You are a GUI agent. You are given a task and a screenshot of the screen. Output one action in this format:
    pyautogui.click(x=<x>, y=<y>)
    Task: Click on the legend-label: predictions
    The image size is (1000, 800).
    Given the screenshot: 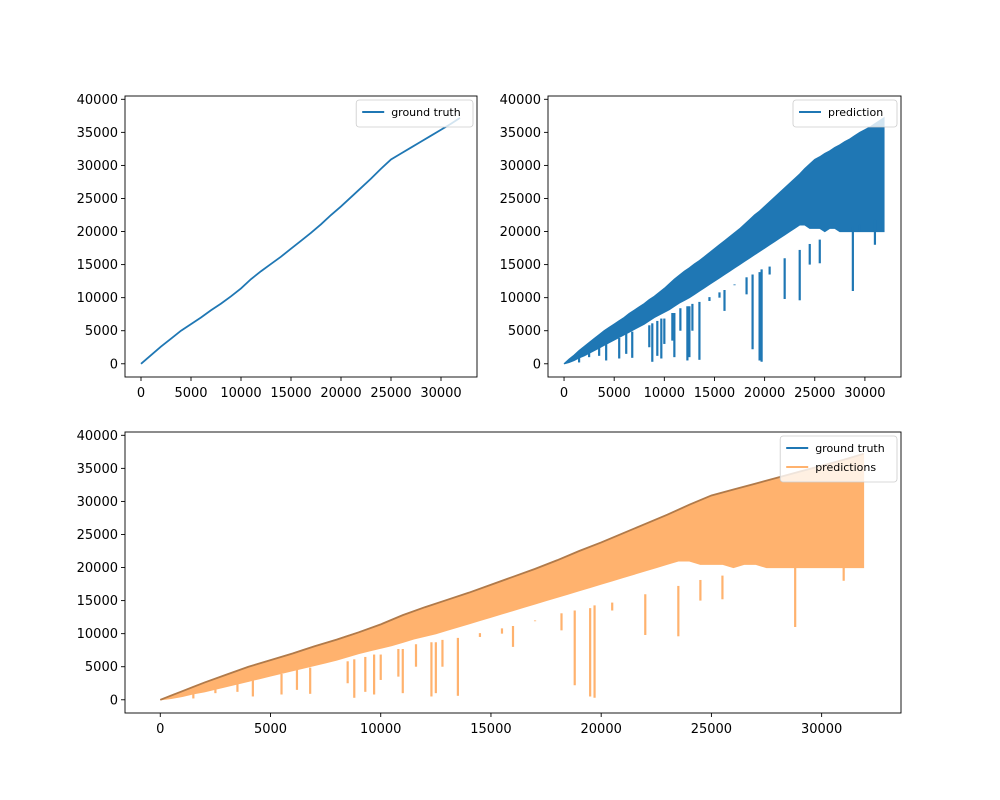 What is the action you would take?
    pyautogui.click(x=845, y=467)
    